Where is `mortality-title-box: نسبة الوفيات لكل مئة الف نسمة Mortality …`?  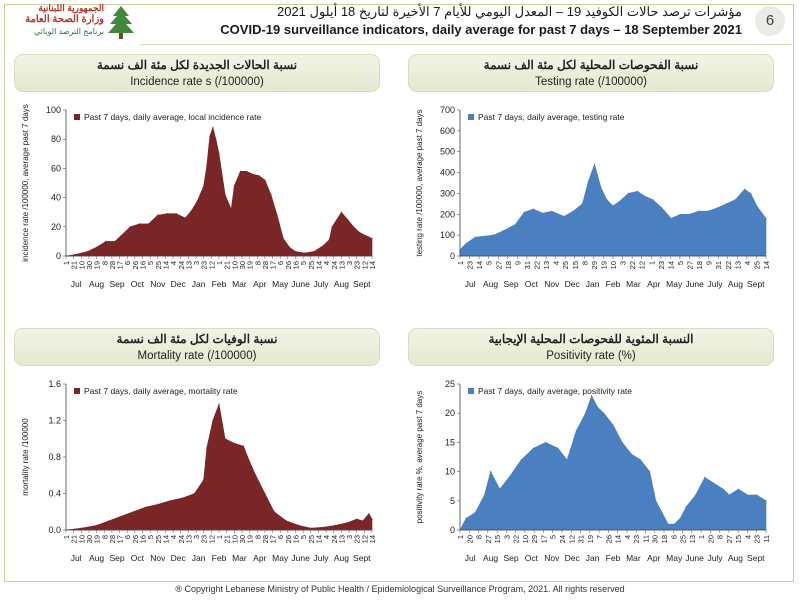 mortality-title-box: نسبة الوفيات لكل مئة الف نسمة Mortality … is located at coordinates (197, 347).